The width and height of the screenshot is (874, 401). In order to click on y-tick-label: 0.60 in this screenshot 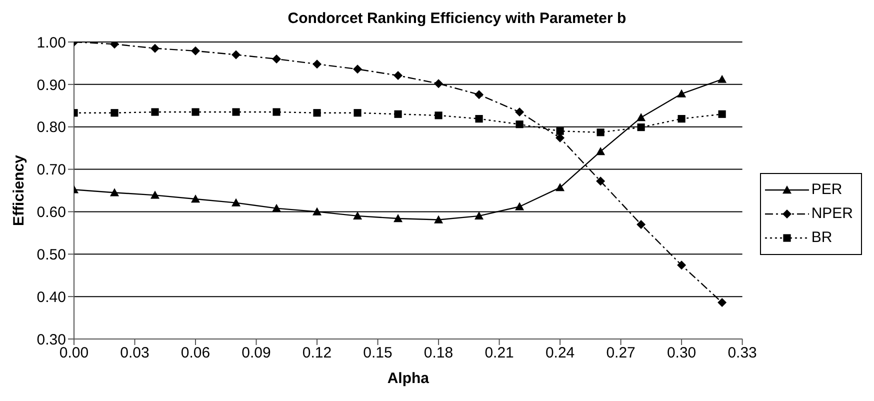, I will do `click(51, 213)`.